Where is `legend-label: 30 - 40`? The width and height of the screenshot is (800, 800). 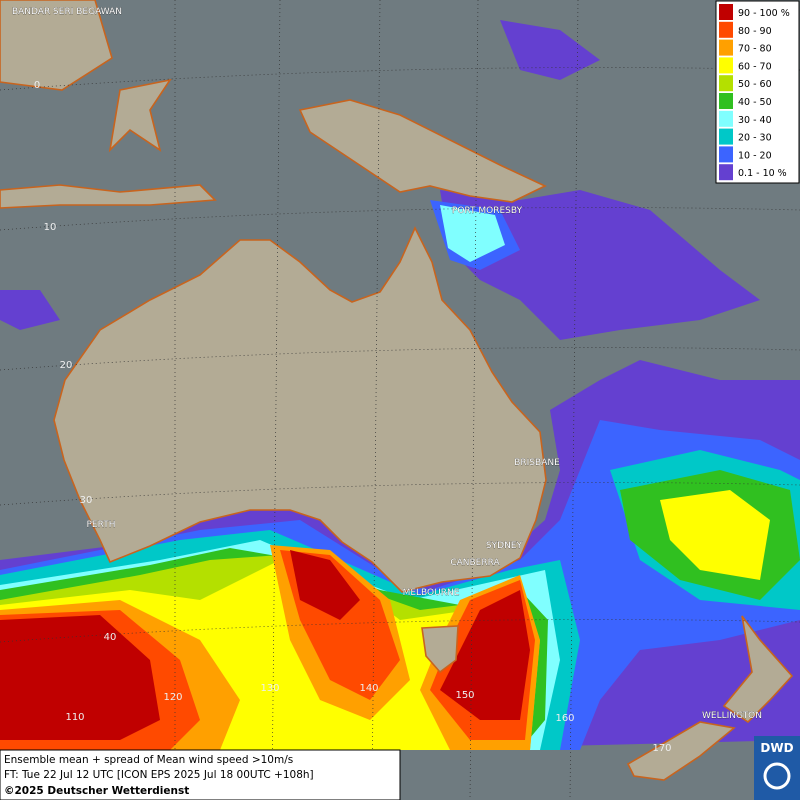
legend-label: 30 - 40 is located at coordinates (755, 120).